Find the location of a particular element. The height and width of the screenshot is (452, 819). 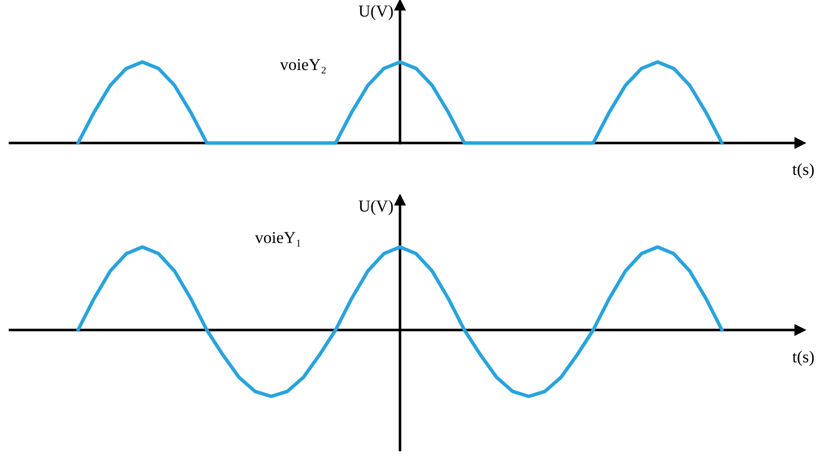

text: voieY₂ is located at coordinates (303, 66).